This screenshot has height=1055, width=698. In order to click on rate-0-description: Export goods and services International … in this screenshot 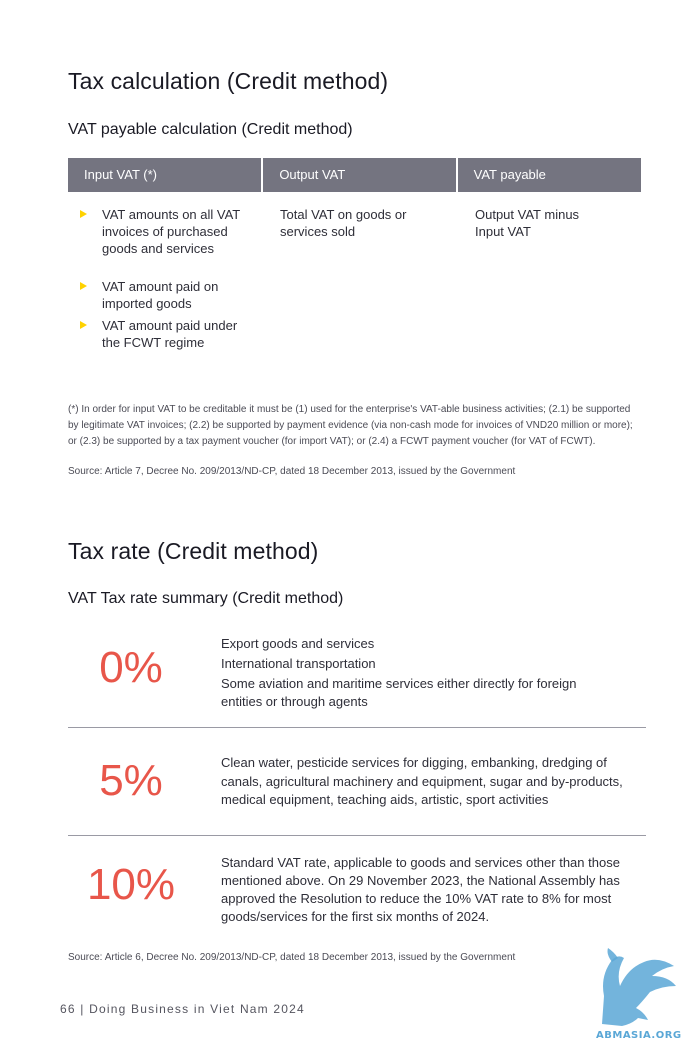, I will do `click(436, 673)`.